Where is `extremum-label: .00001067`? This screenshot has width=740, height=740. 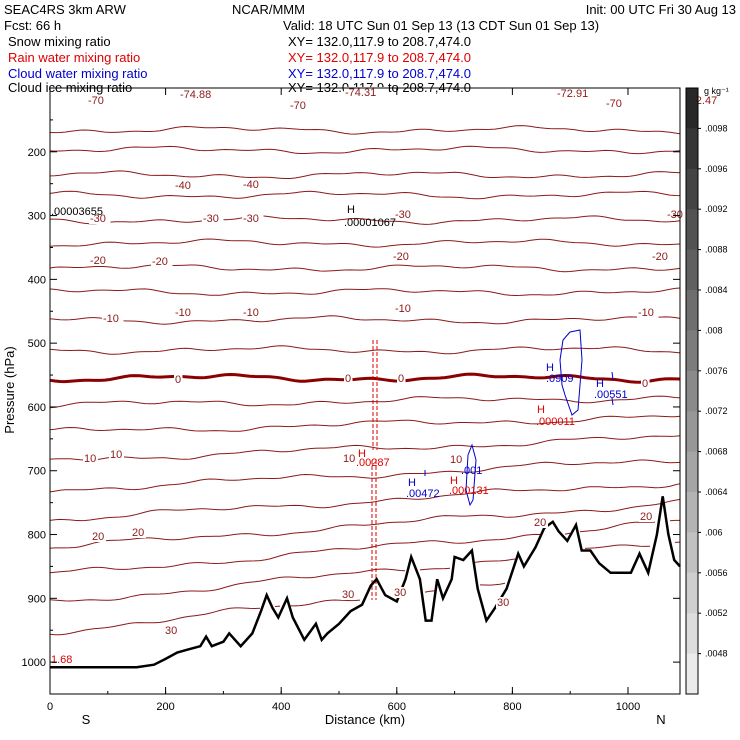
extremum-label: .00001067 is located at coordinates (370, 223).